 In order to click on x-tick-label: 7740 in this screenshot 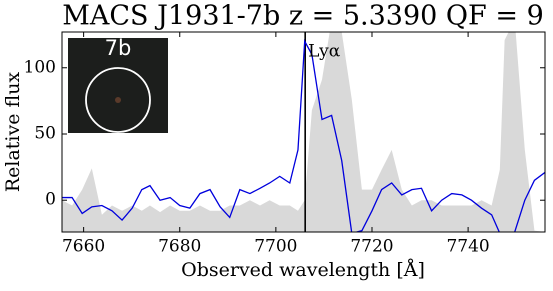, I will do `click(467, 247)`.